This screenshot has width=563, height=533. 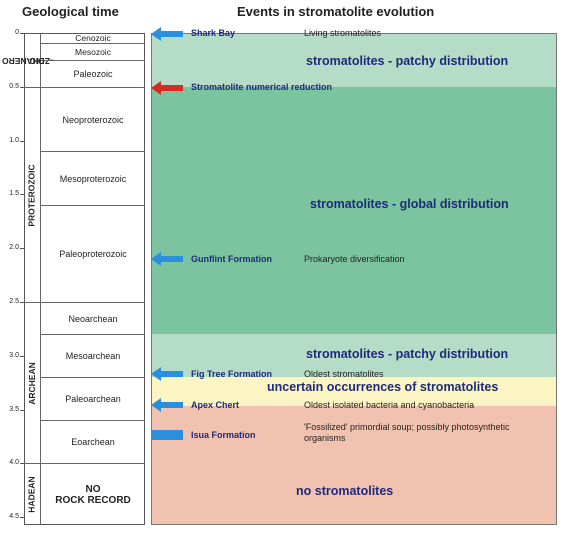 What do you see at coordinates (93, 73) in the screenshot?
I see `era-paleozoic: Paleozoic` at bounding box center [93, 73].